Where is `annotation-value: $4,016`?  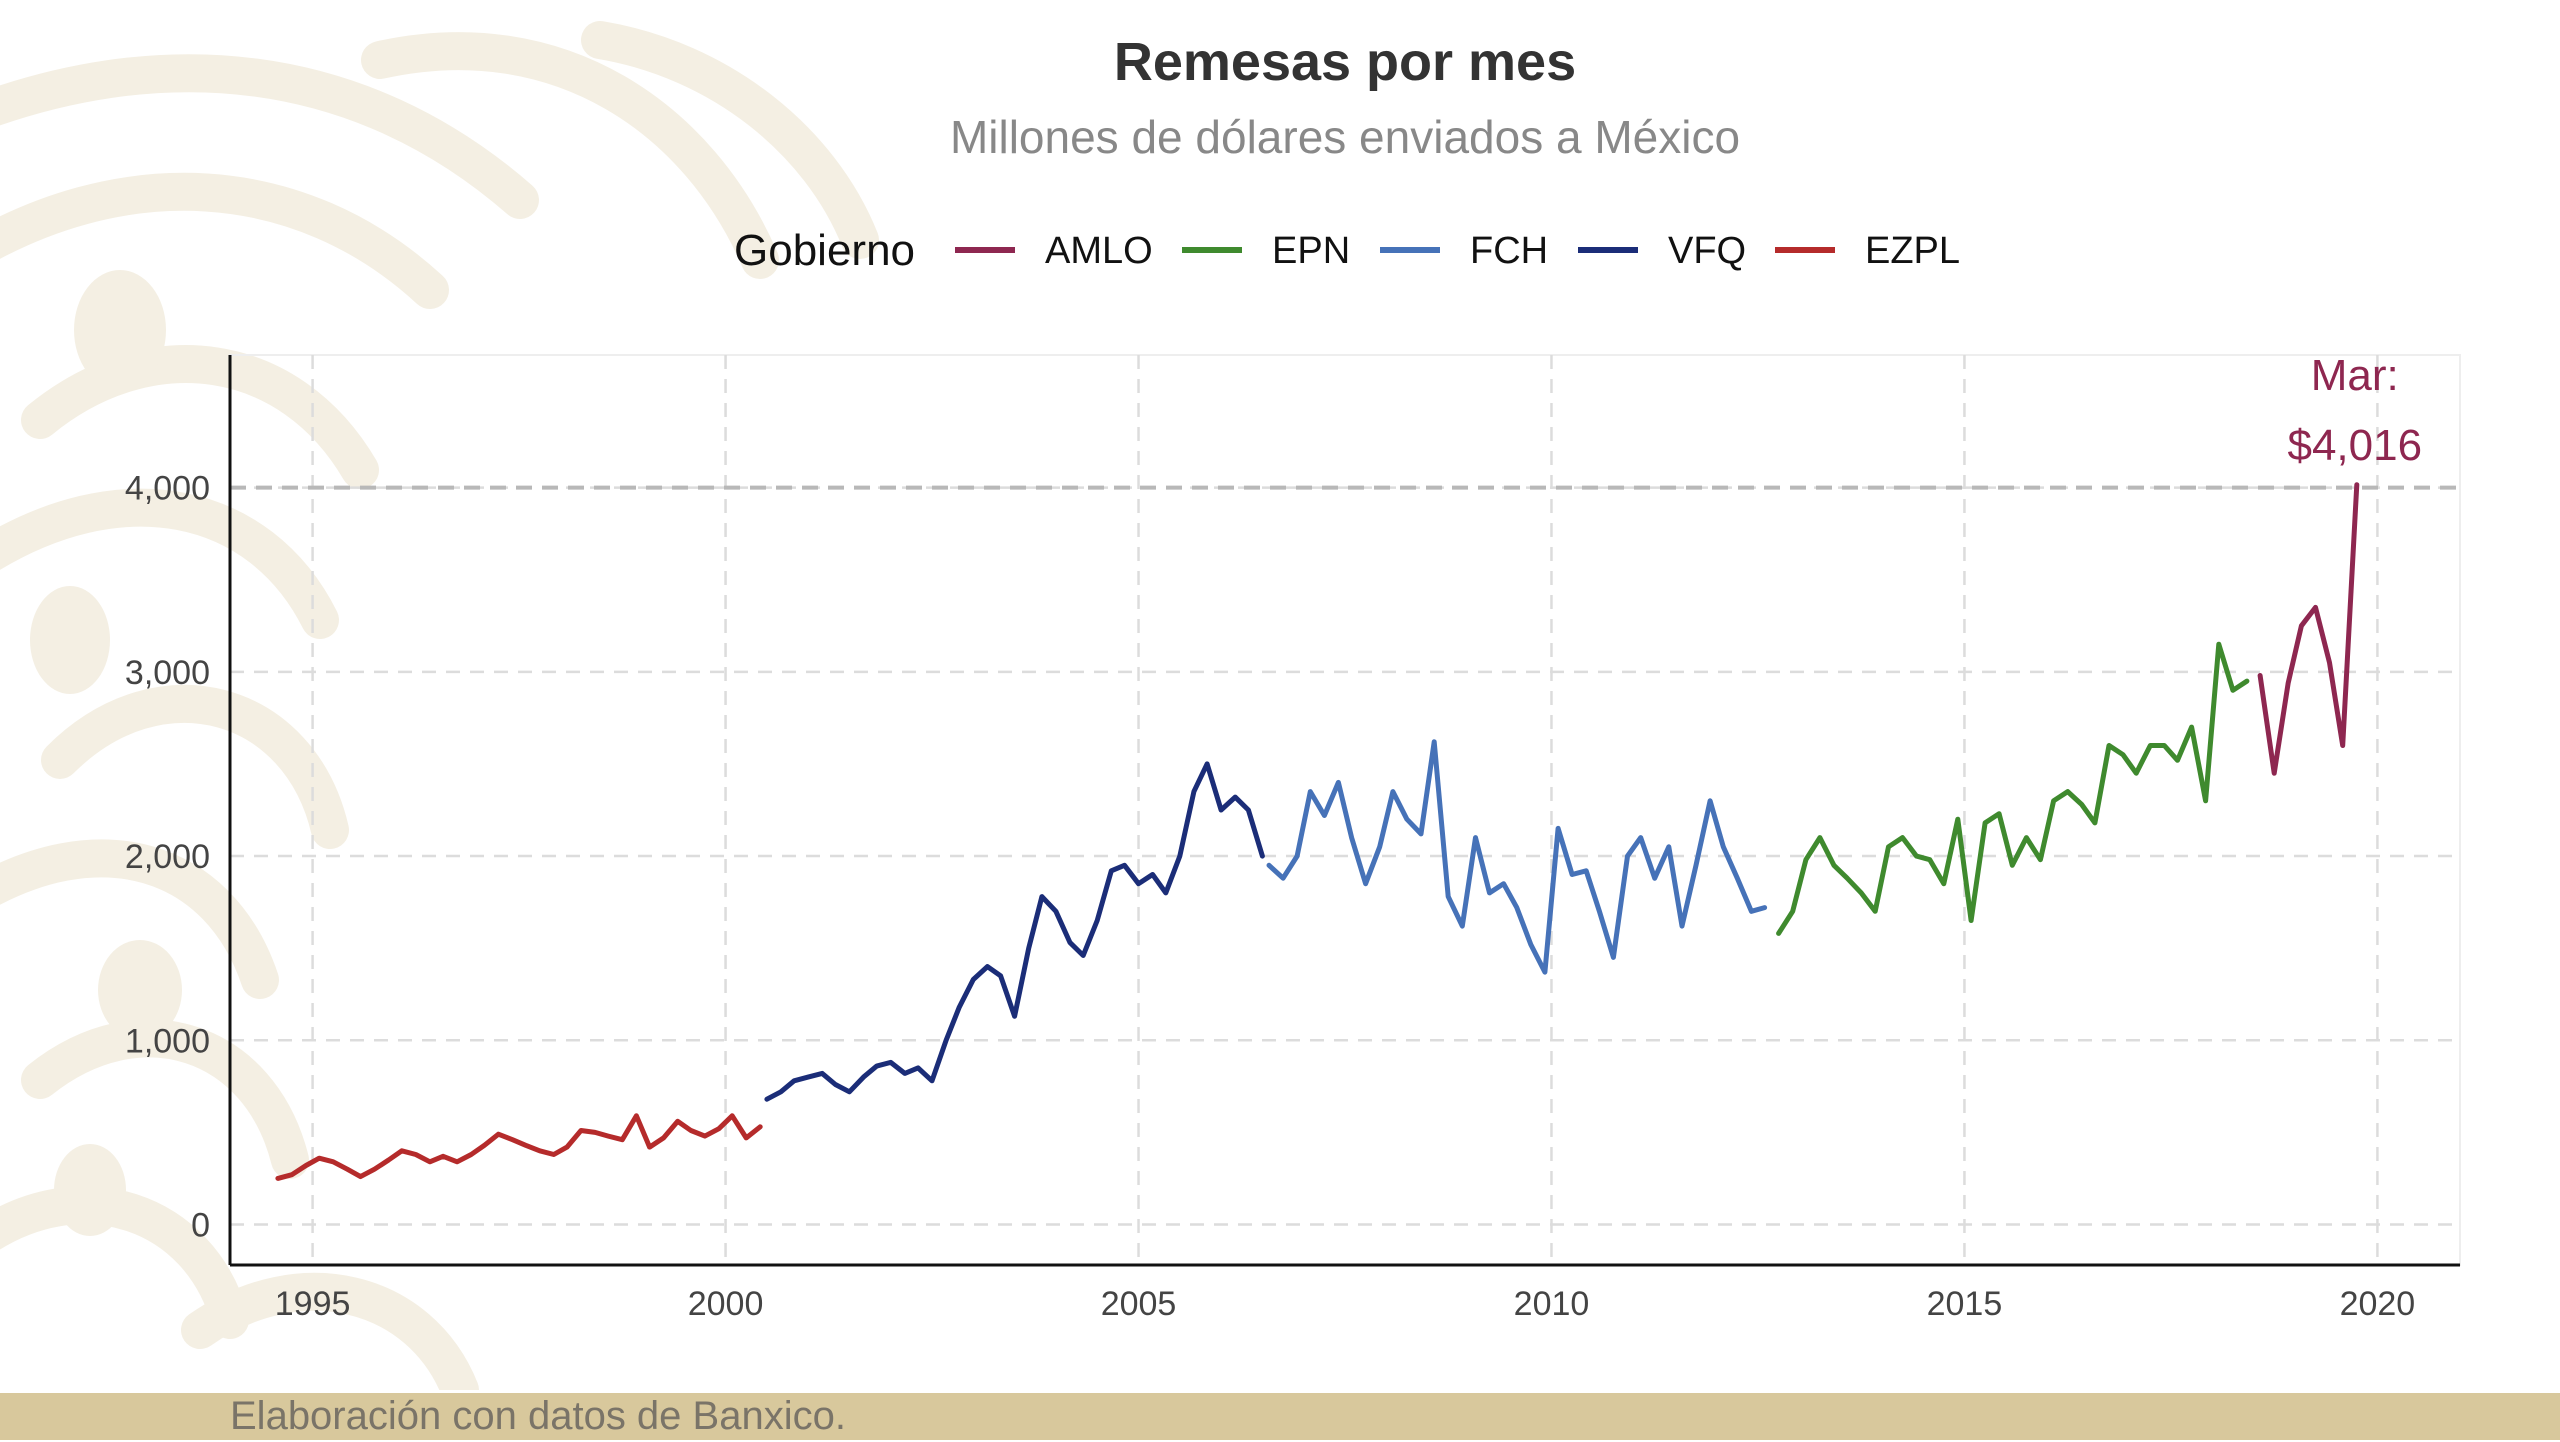 annotation-value: $4,016 is located at coordinates (2354, 445).